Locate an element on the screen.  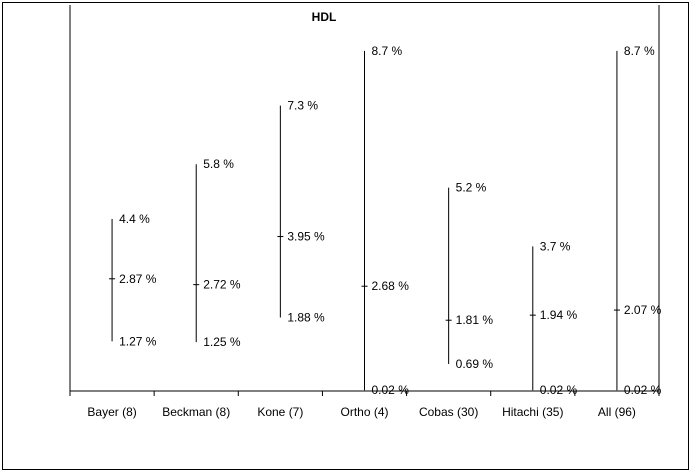
category-label: Hitachi (35) is located at coordinates (532, 412).